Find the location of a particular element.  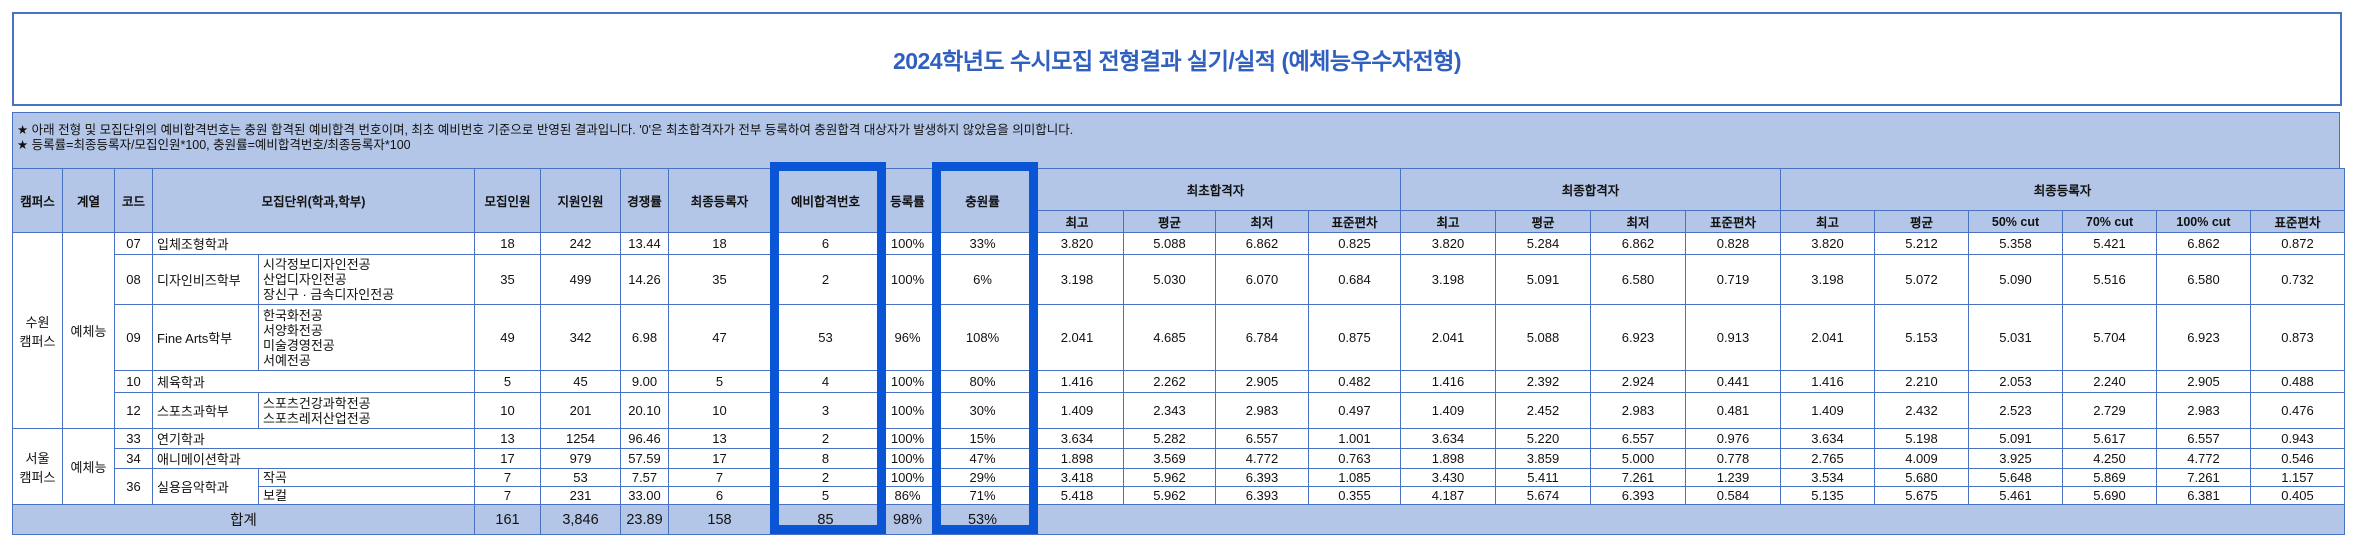

final-enrolled-value: 5.135 is located at coordinates (1827, 495).